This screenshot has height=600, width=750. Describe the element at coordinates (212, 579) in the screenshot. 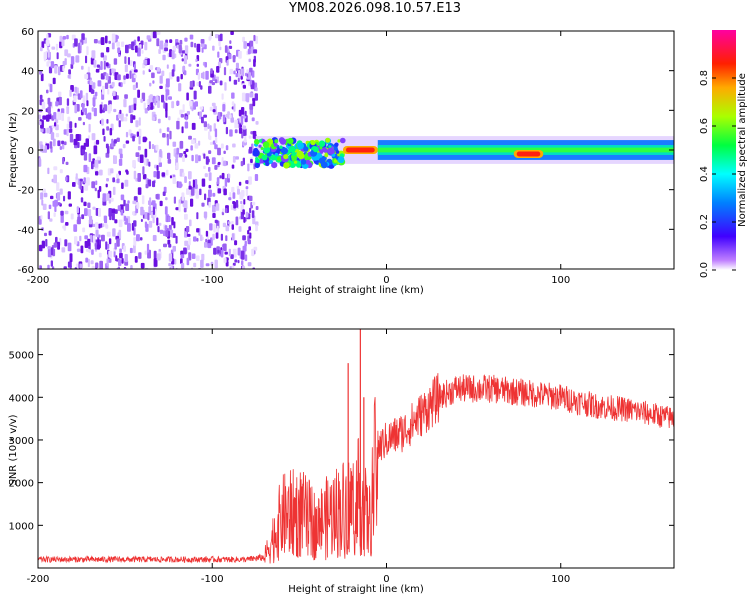

I see `x-tick-label: -100` at that location.